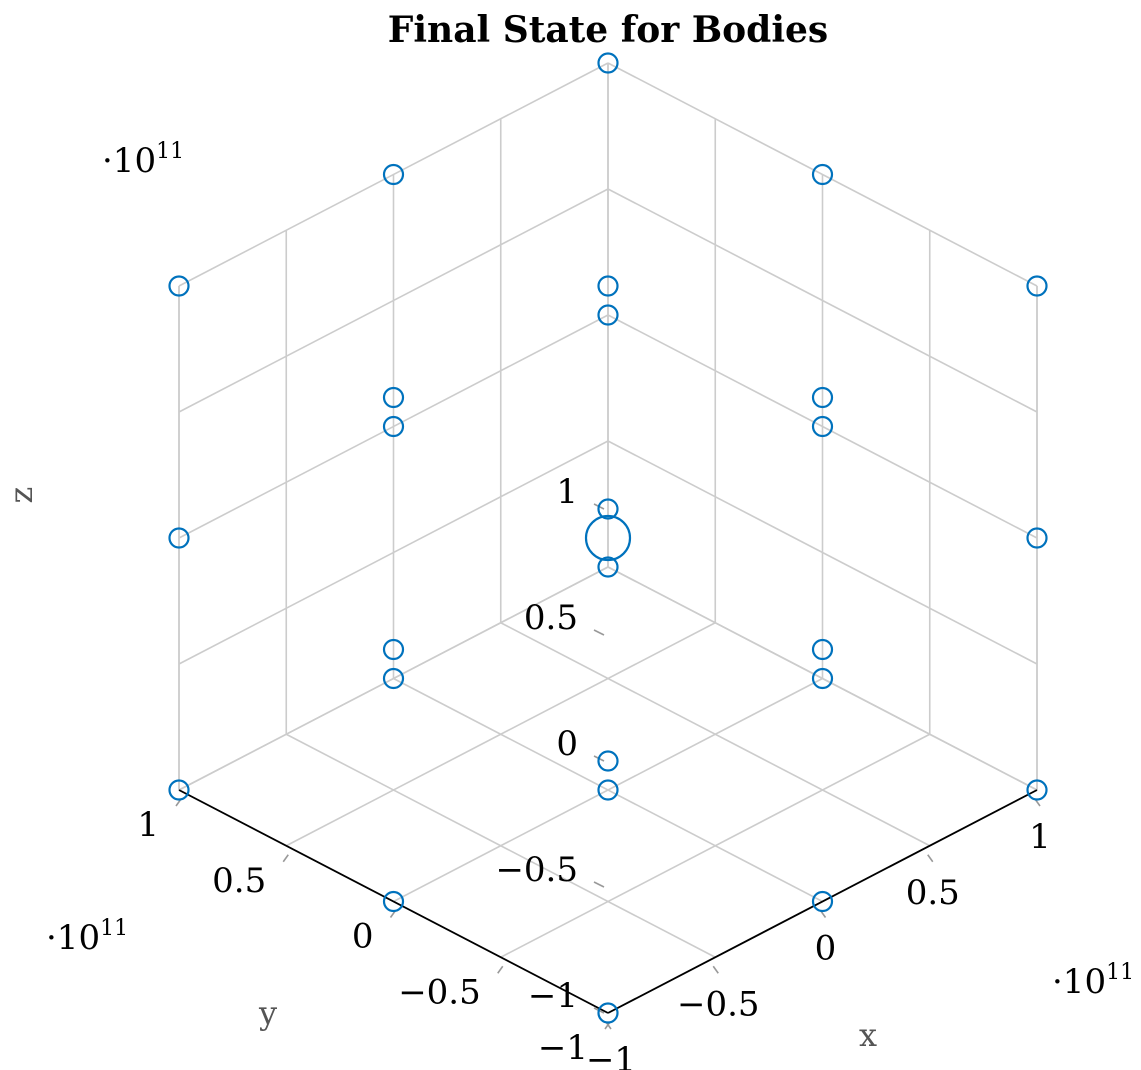 The image size is (1141, 1070). What do you see at coordinates (87, 937) in the screenshot?
I see `y-axis-multiplier: ·1011` at bounding box center [87, 937].